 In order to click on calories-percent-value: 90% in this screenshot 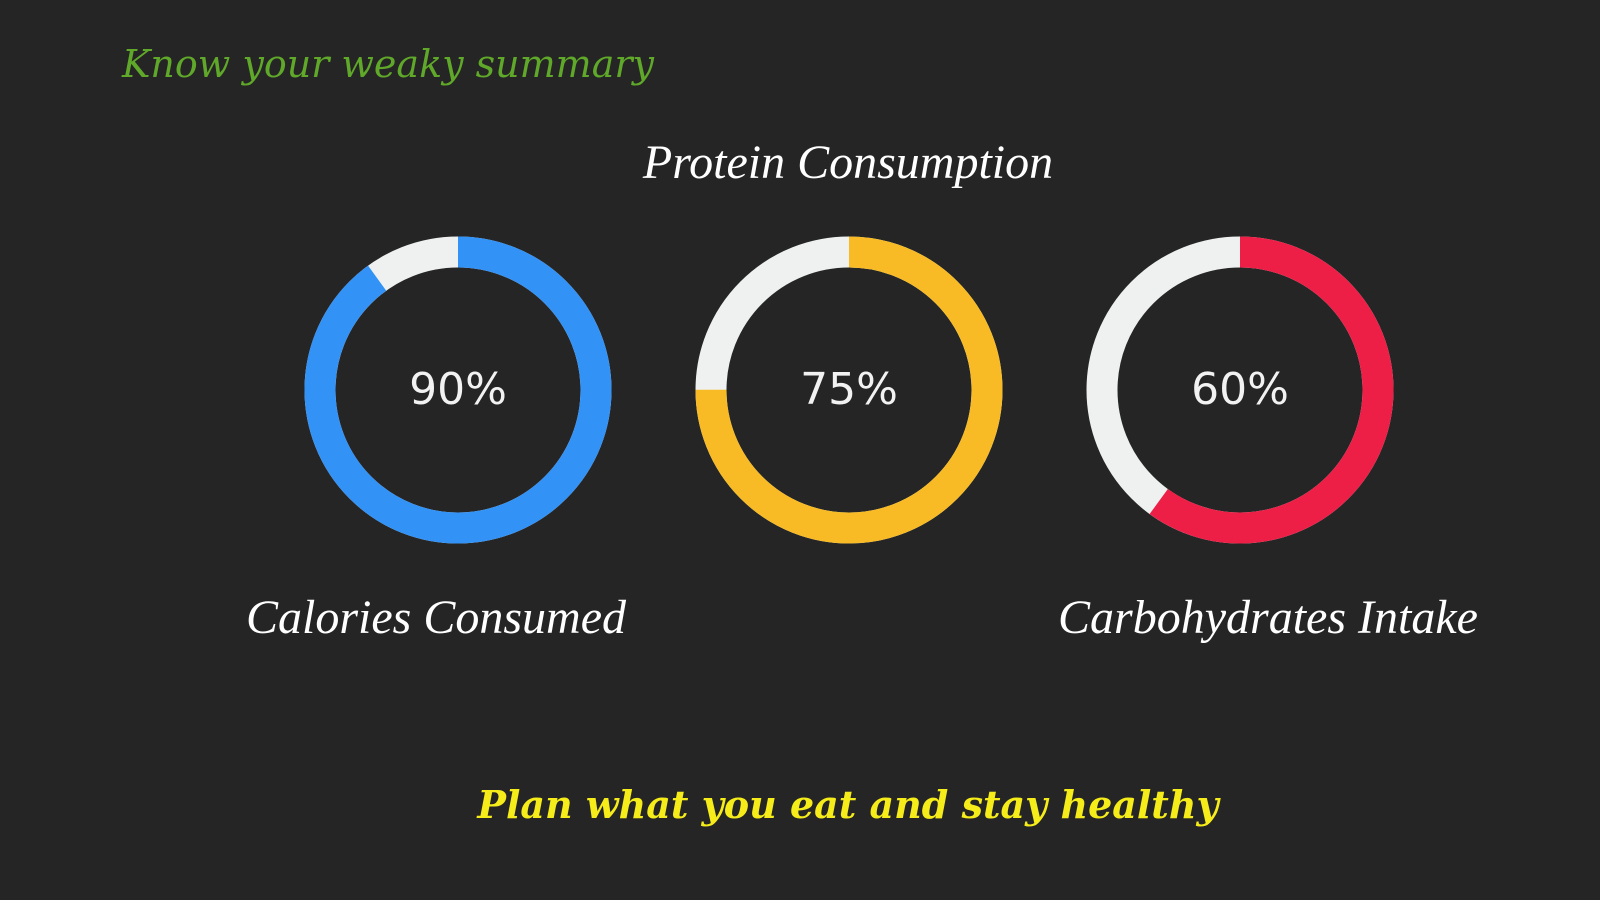, I will do `click(458, 389)`.